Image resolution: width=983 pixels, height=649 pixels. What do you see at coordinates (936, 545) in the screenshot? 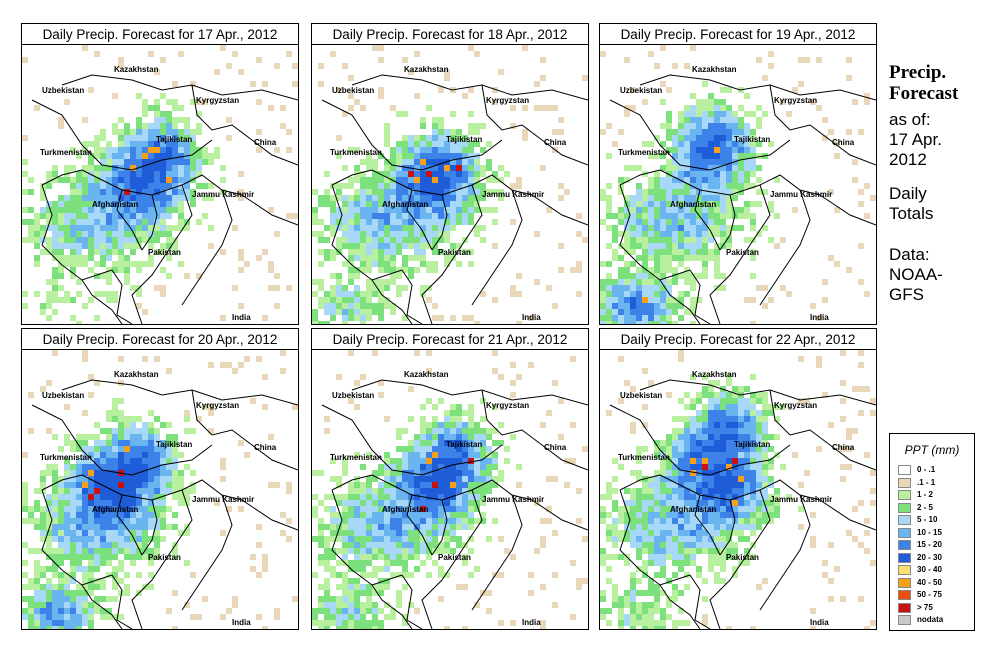
I see `legend-item: 15 - 20` at bounding box center [936, 545].